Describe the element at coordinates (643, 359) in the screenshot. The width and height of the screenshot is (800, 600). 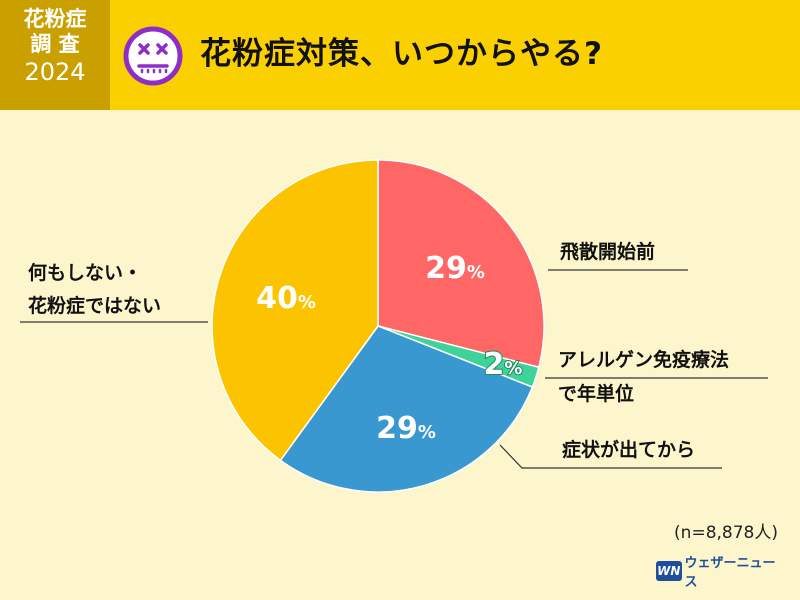
I see `slice-category-label: アレルゲン免疫療法` at that location.